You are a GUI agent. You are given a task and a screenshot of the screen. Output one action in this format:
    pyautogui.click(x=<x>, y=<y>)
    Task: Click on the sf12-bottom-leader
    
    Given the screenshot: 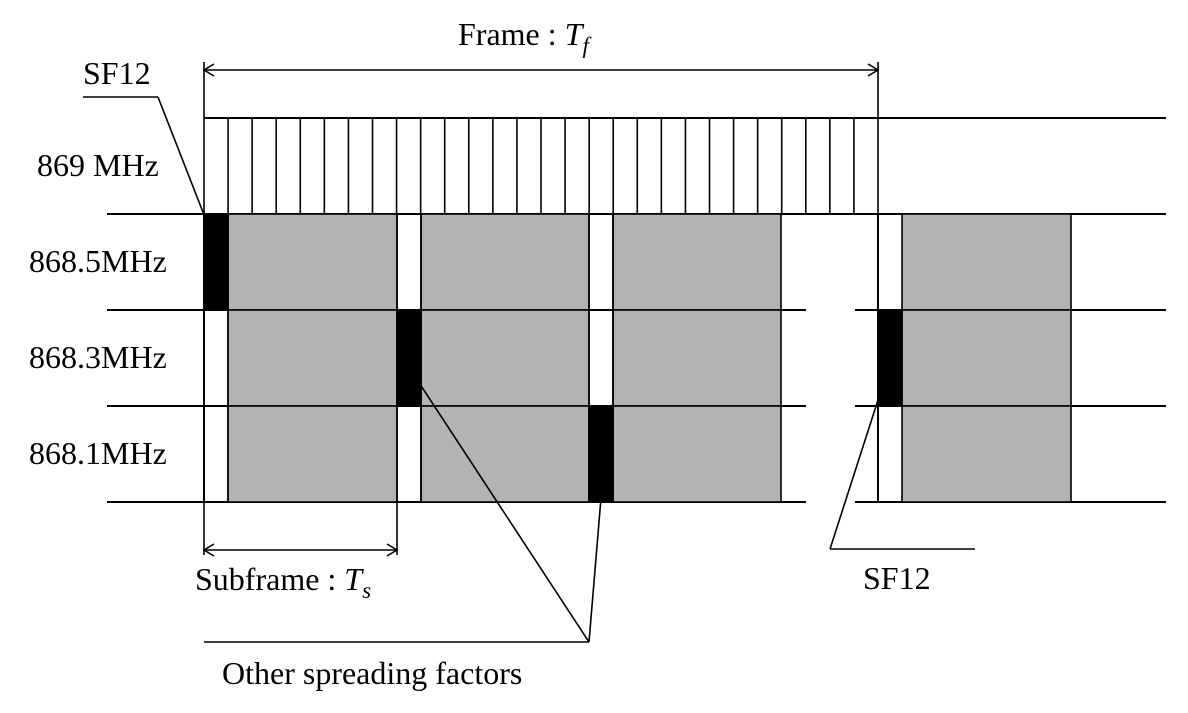 What is the action you would take?
    pyautogui.click(x=902, y=474)
    